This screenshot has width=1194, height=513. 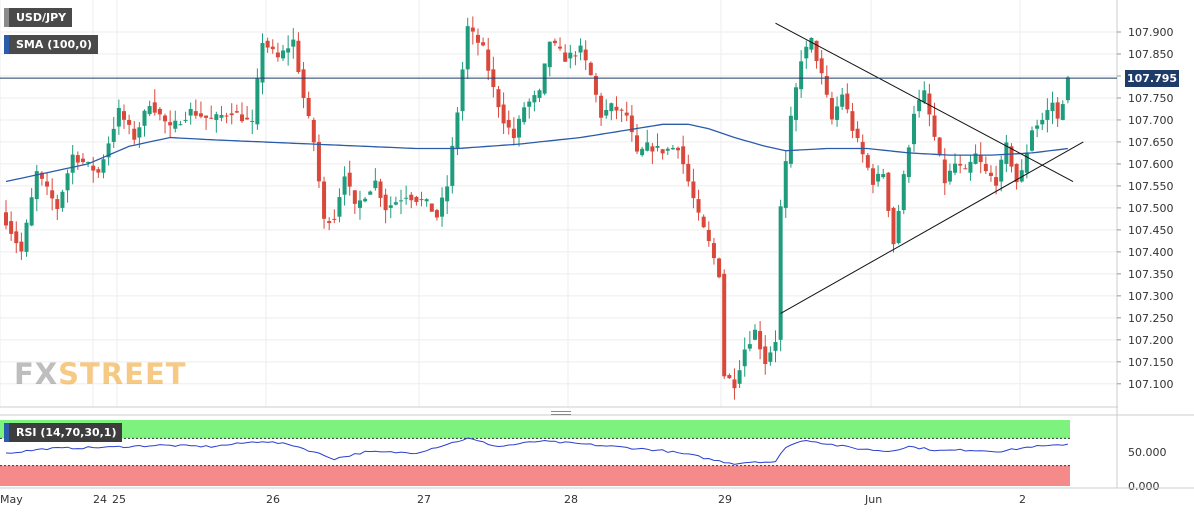 What do you see at coordinates (571, 499) in the screenshot?
I see `time-tick-label-5: 28` at bounding box center [571, 499].